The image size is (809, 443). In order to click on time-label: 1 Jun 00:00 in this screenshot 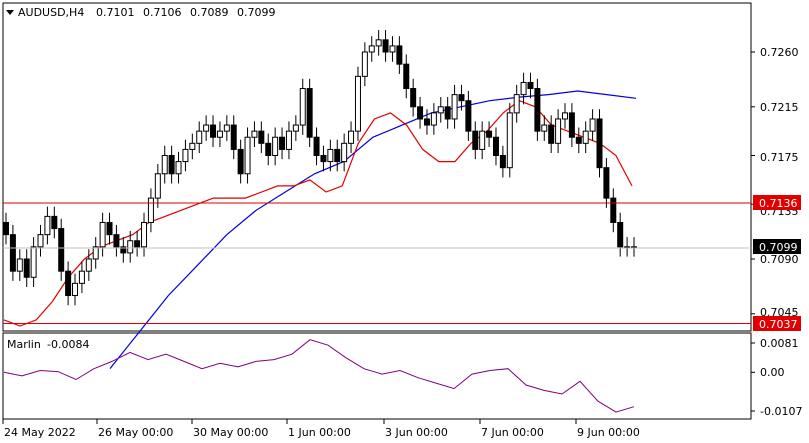, I will do `click(319, 432)`.